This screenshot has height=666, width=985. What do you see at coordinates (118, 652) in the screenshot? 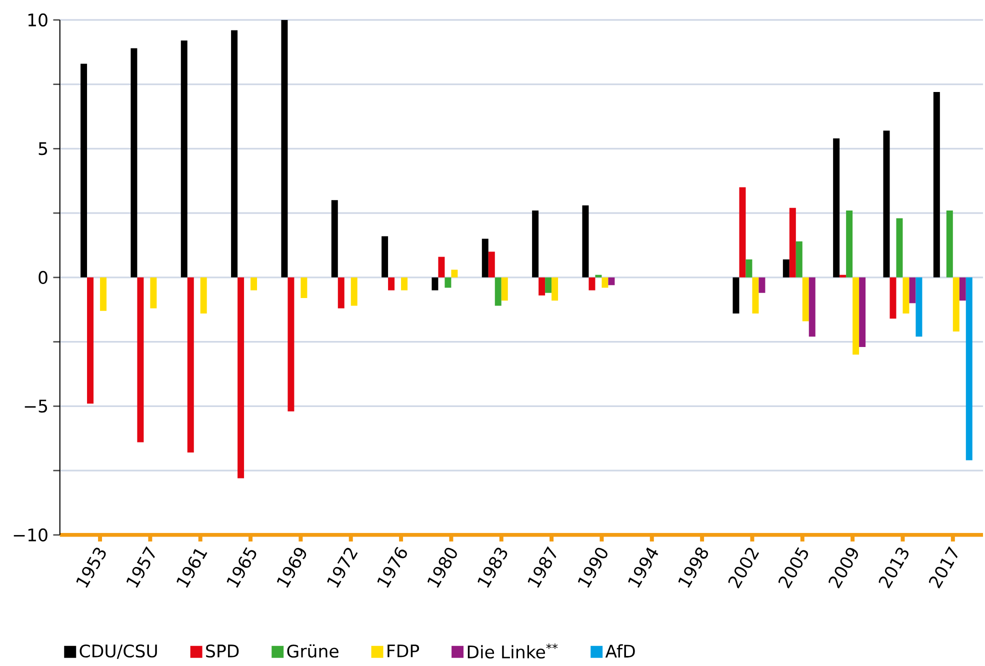
I see `legend-label: CDU/CSU` at bounding box center [118, 652].